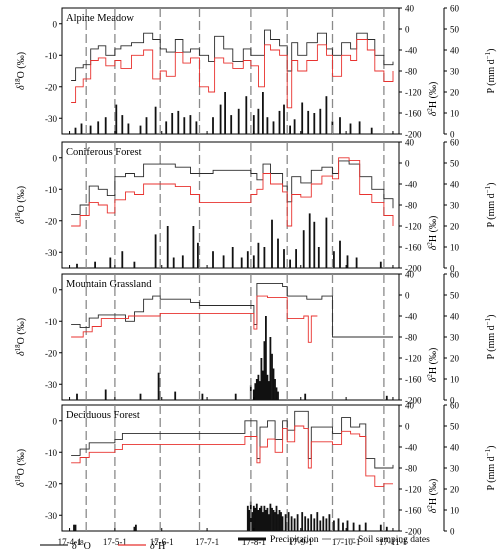 This screenshot has width=500, height=553. What do you see at coordinates (455, 164) in the screenshot?
I see `right-tick-label: 50` at bounding box center [455, 164].